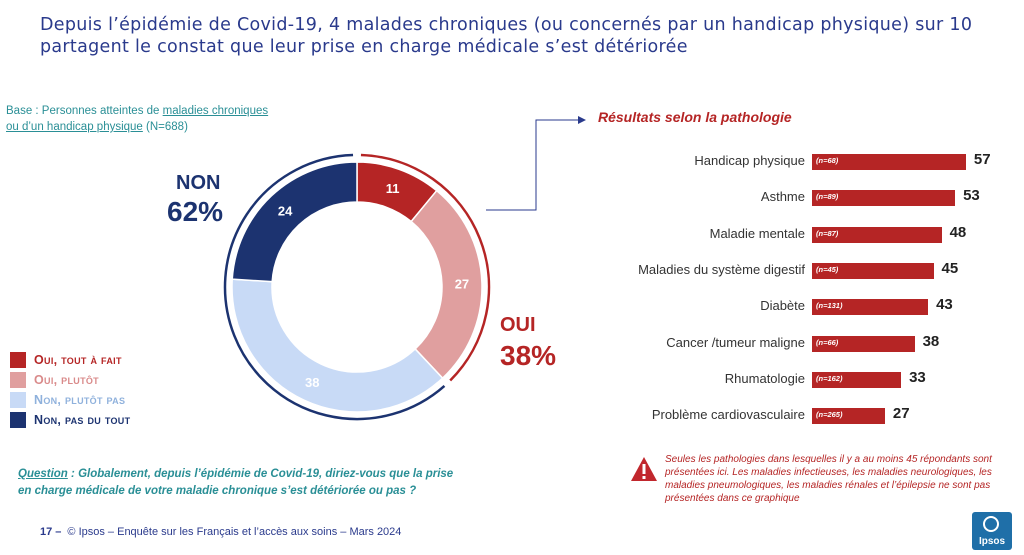  Describe the element at coordinates (518, 325) in the screenshot. I see `oui-label: OUI` at that location.